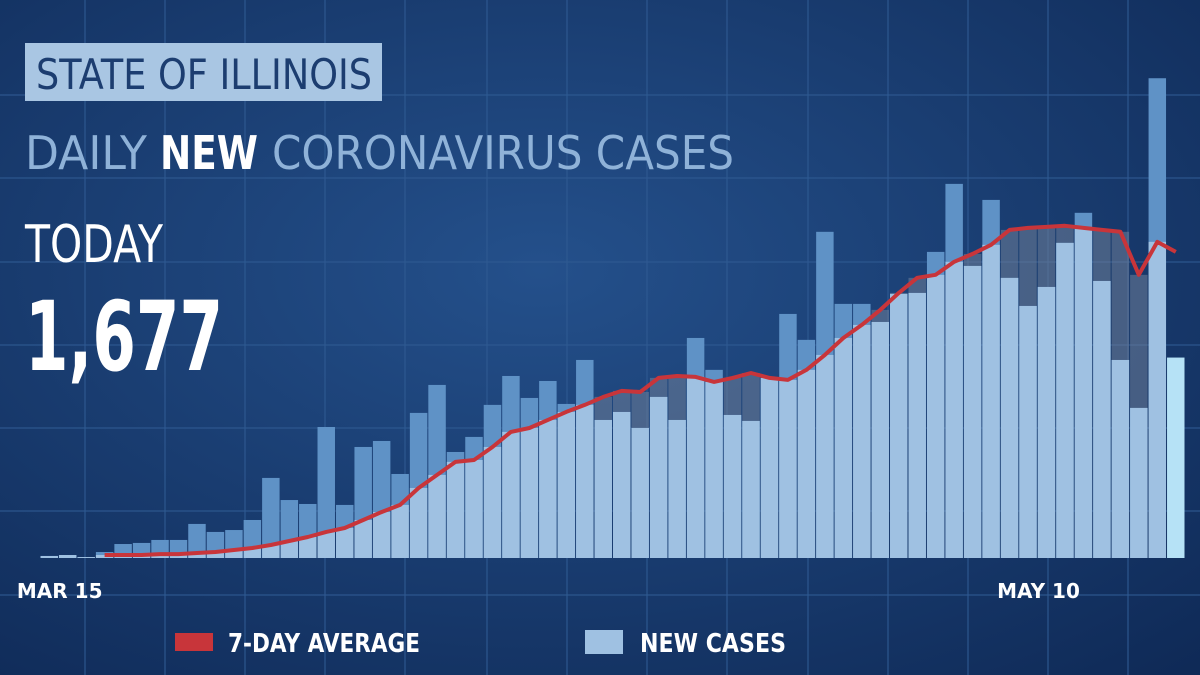  I want to click on legend: 7-DAY AVERAGE NEW CASES, so click(480, 644).